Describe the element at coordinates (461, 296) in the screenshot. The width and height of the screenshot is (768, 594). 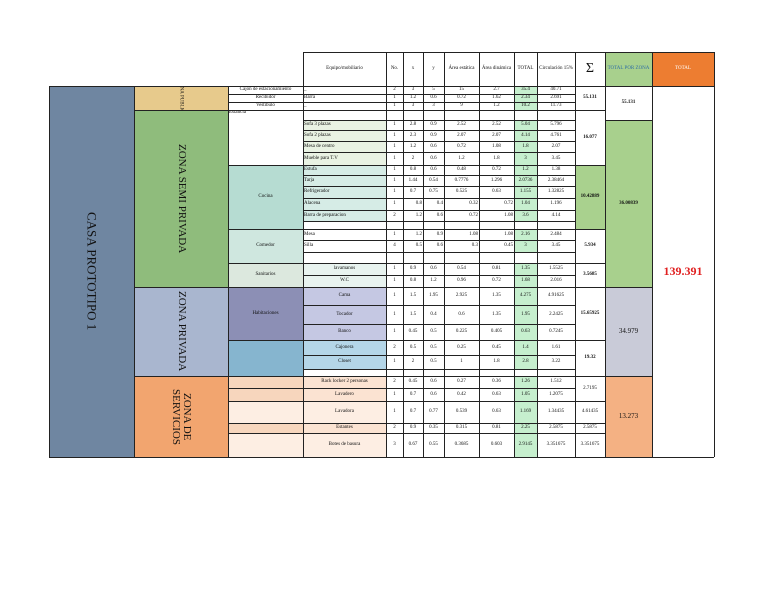
I see `row-ae: 2.925` at that location.